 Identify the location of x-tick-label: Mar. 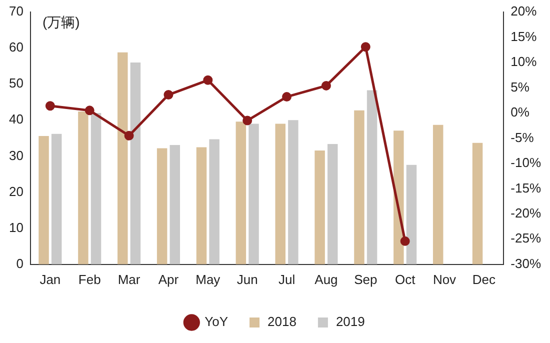
(129, 279).